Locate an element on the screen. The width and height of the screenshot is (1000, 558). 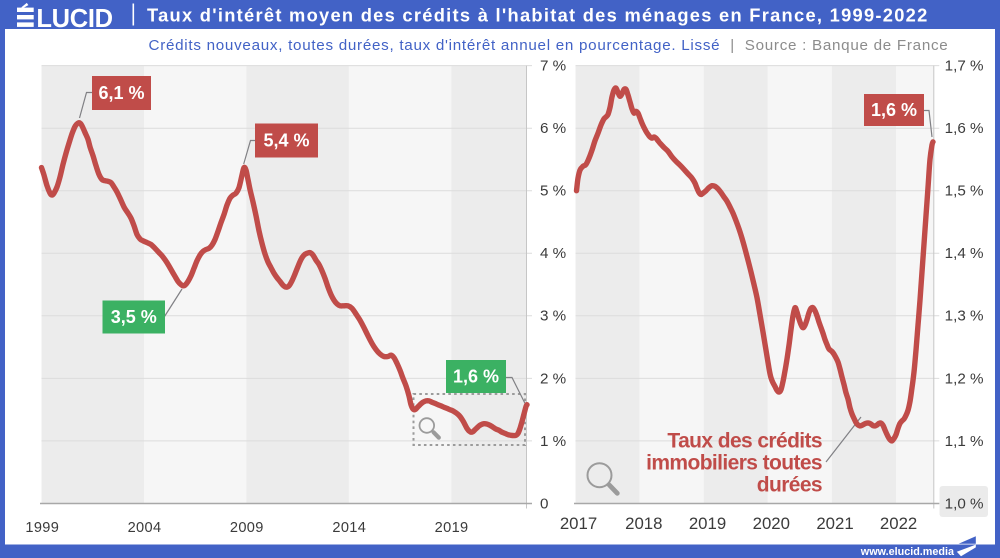
svg-text: 2004 is located at coordinates (145, 528).